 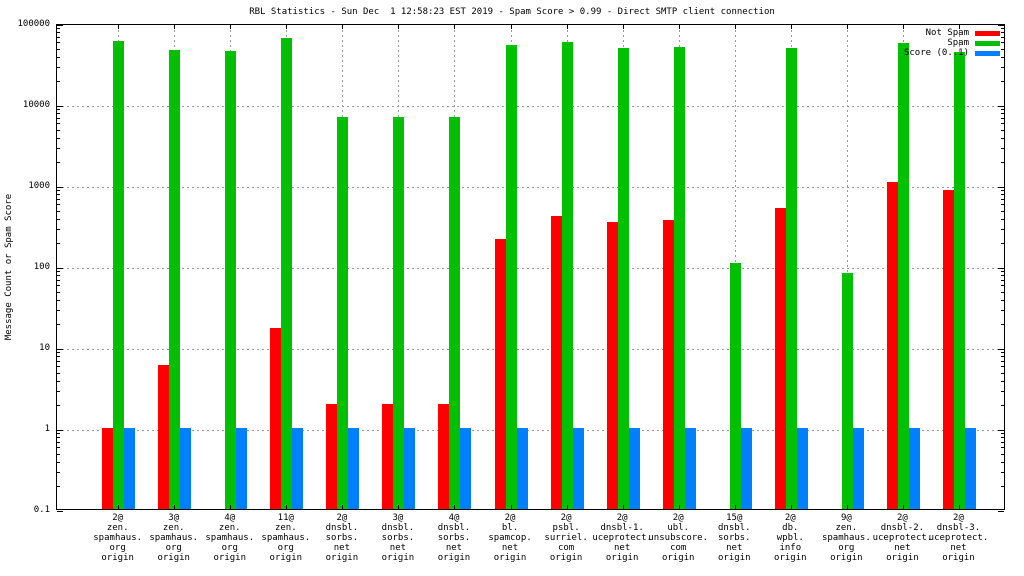 I want to click on legend-entry: Not Spam, so click(x=963, y=33).